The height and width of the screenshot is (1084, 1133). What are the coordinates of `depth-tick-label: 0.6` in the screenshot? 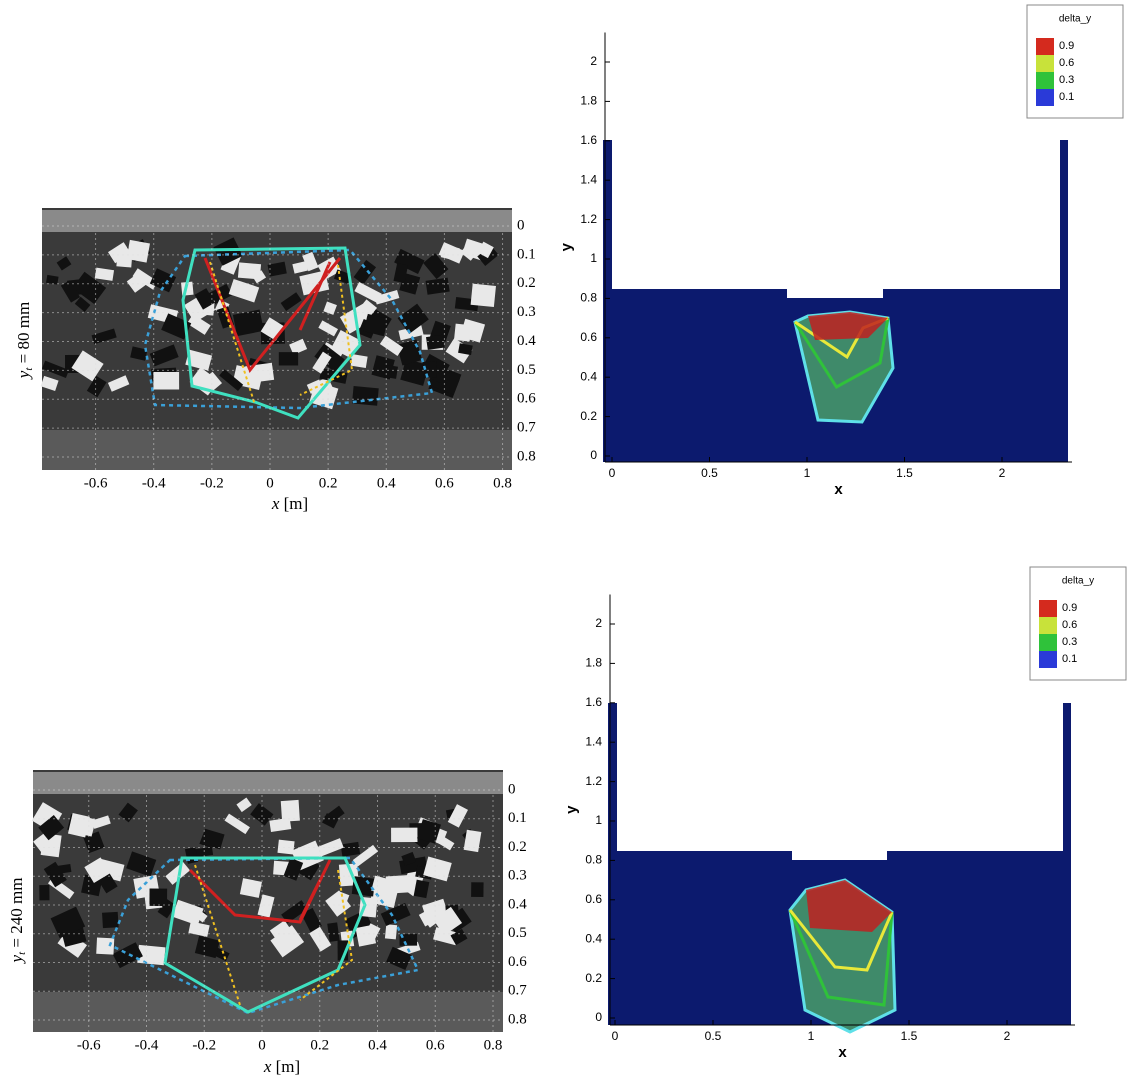 It's located at (526, 399).